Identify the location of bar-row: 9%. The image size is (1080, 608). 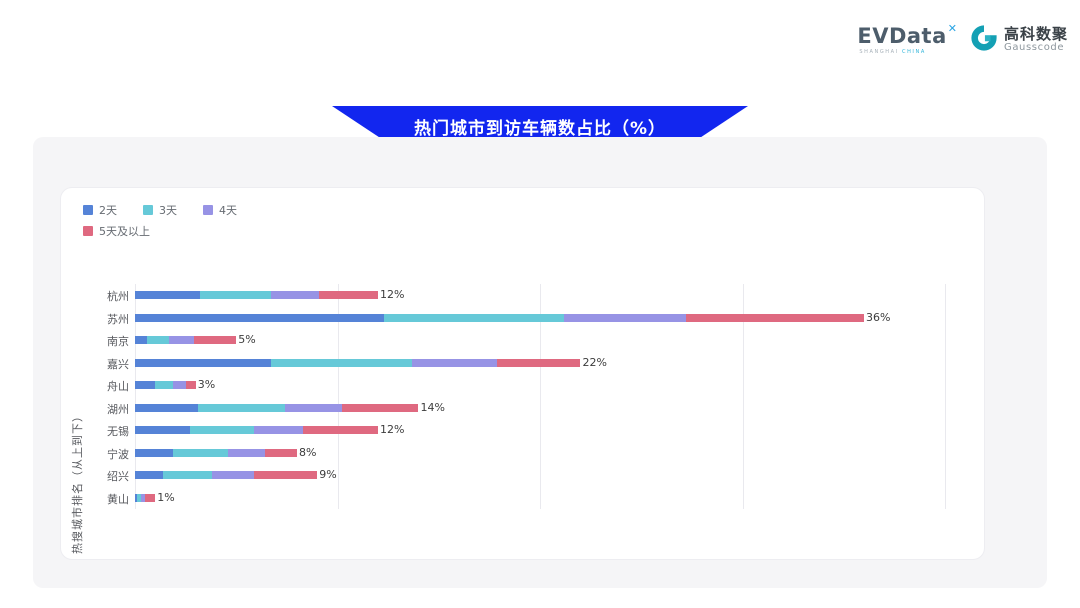
(236, 474).